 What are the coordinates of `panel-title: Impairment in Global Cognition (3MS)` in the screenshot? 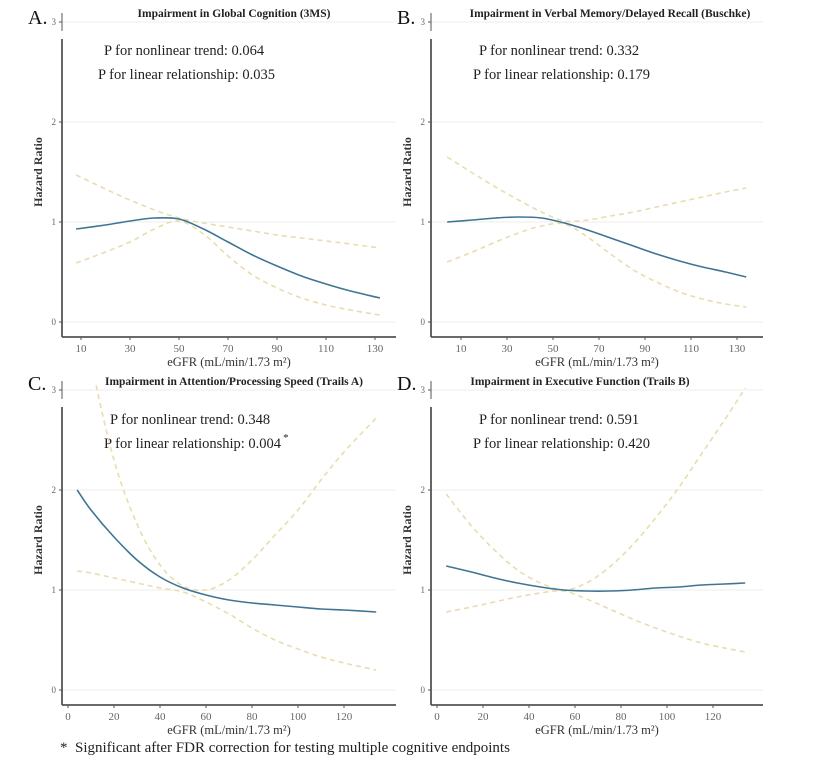 It's located at (234, 14).